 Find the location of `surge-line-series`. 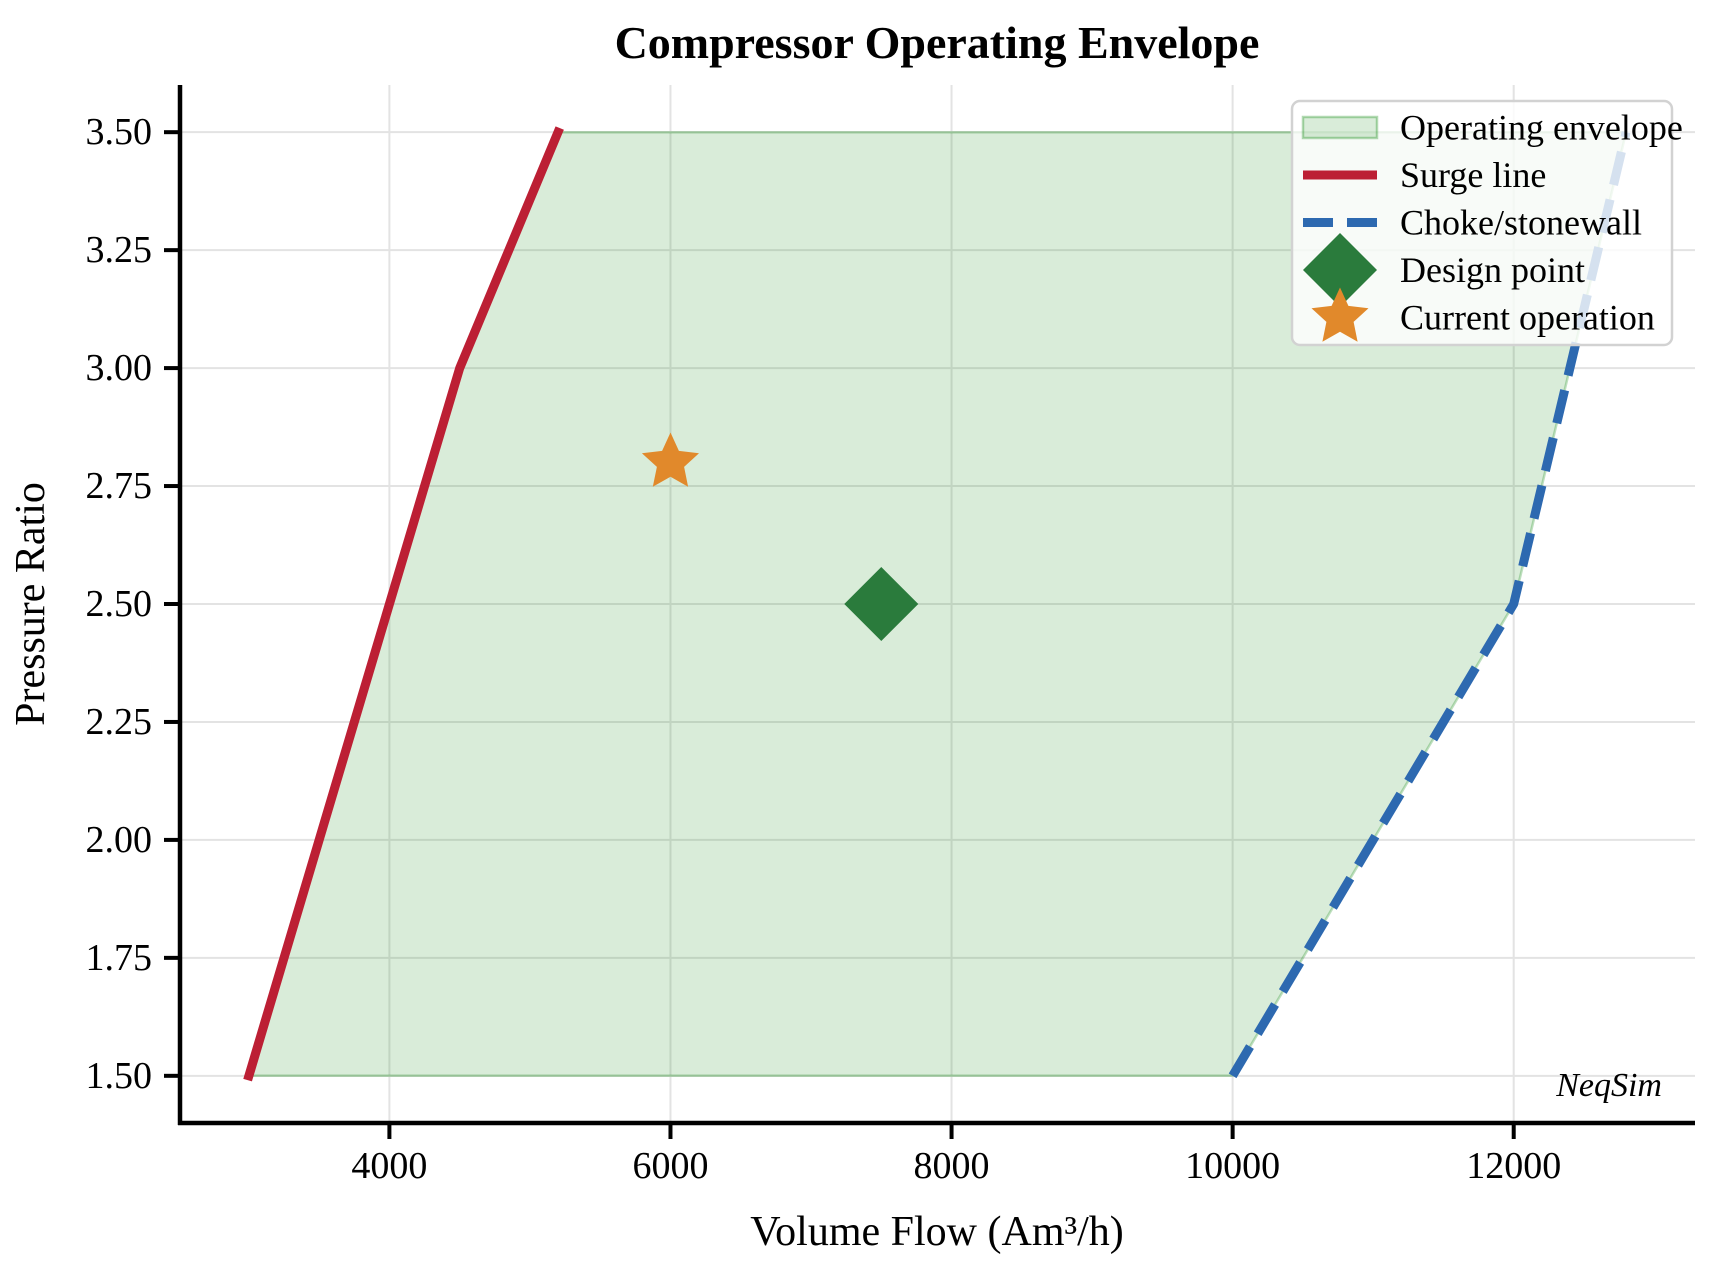

surge-line-series is located at coordinates (403, 604).